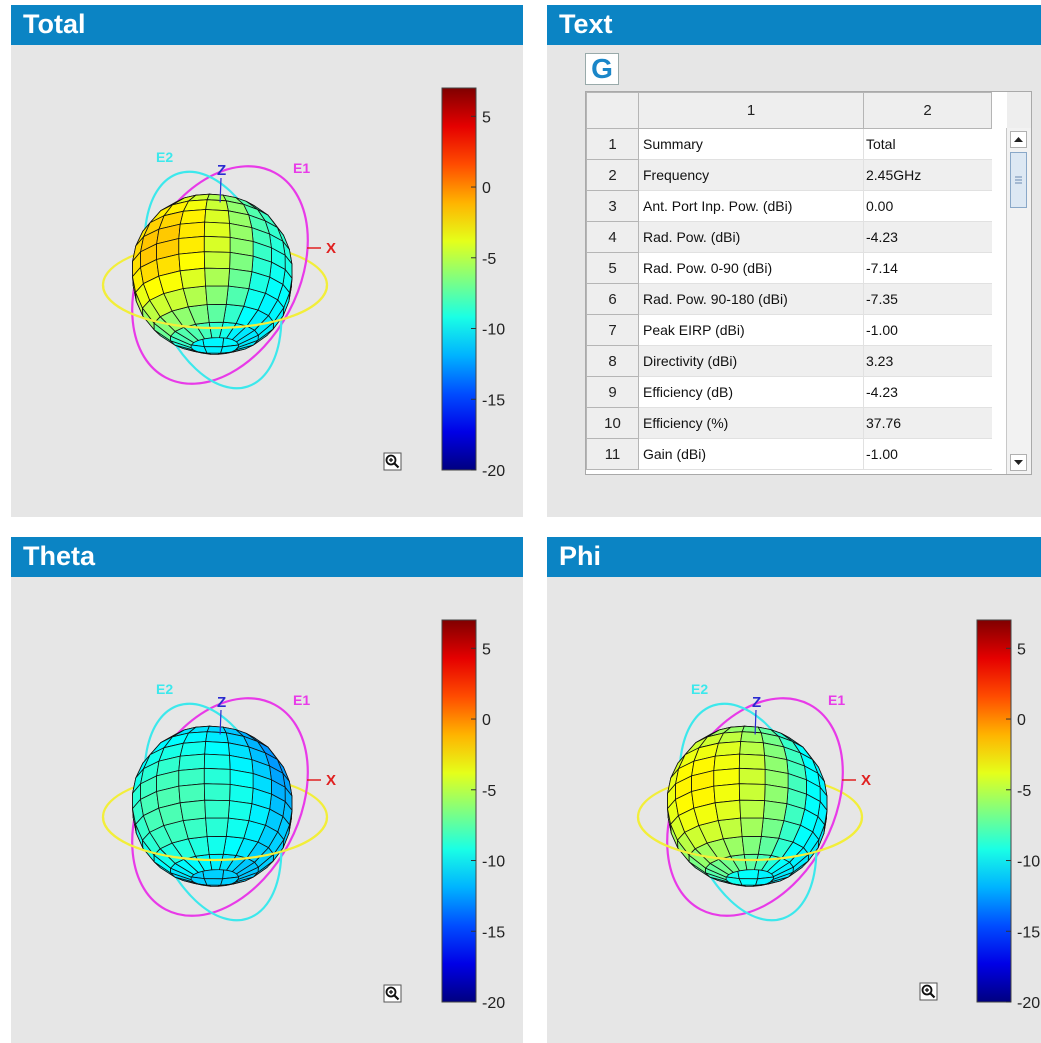 The image size is (1041, 1043). What do you see at coordinates (751, 144) in the screenshot?
I see `parameter-name-cell: Summary` at bounding box center [751, 144].